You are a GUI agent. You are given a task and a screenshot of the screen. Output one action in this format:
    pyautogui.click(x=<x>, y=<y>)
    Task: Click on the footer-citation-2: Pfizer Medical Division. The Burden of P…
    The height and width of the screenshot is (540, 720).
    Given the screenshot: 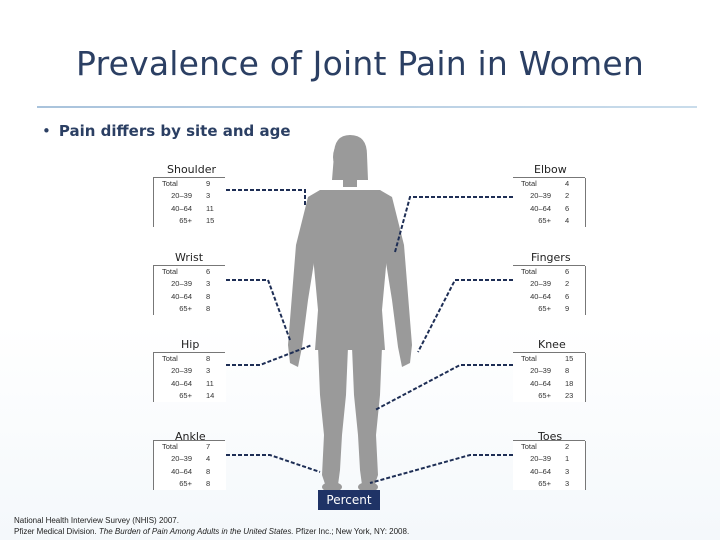 What is the action you would take?
    pyautogui.click(x=211, y=531)
    